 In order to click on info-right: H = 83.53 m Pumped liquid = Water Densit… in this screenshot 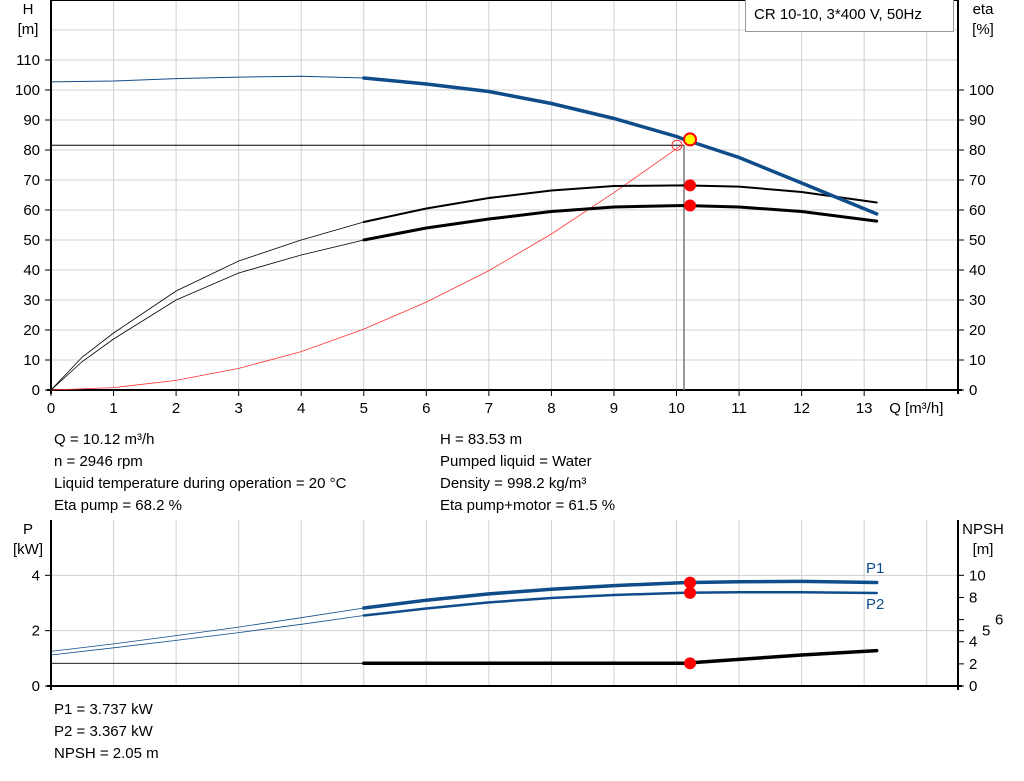, I will do `click(527, 473)`.